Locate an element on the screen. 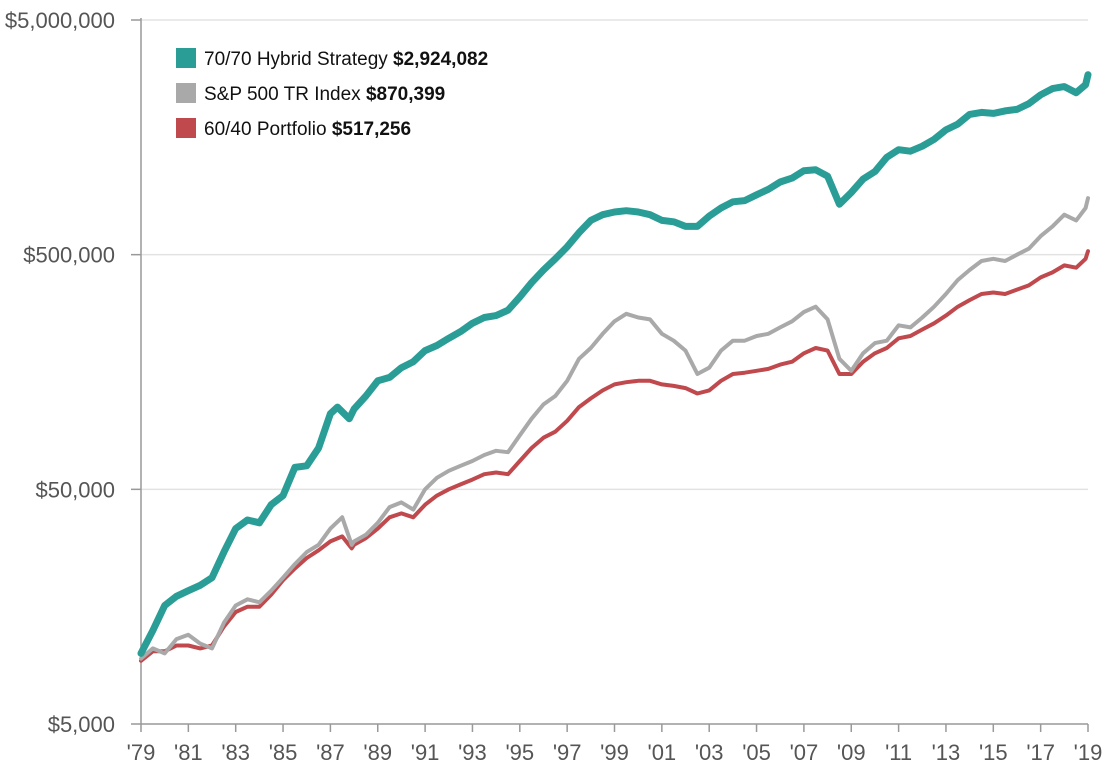 The width and height of the screenshot is (1118, 784). legend-entry-2: 60/40 Portfolio $517,256 is located at coordinates (307, 129).